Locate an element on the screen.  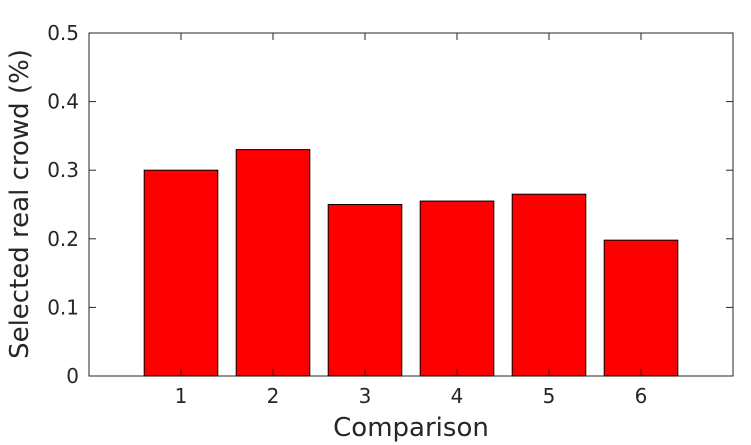
y-tick-label: 0.1 is located at coordinates (63, 307).